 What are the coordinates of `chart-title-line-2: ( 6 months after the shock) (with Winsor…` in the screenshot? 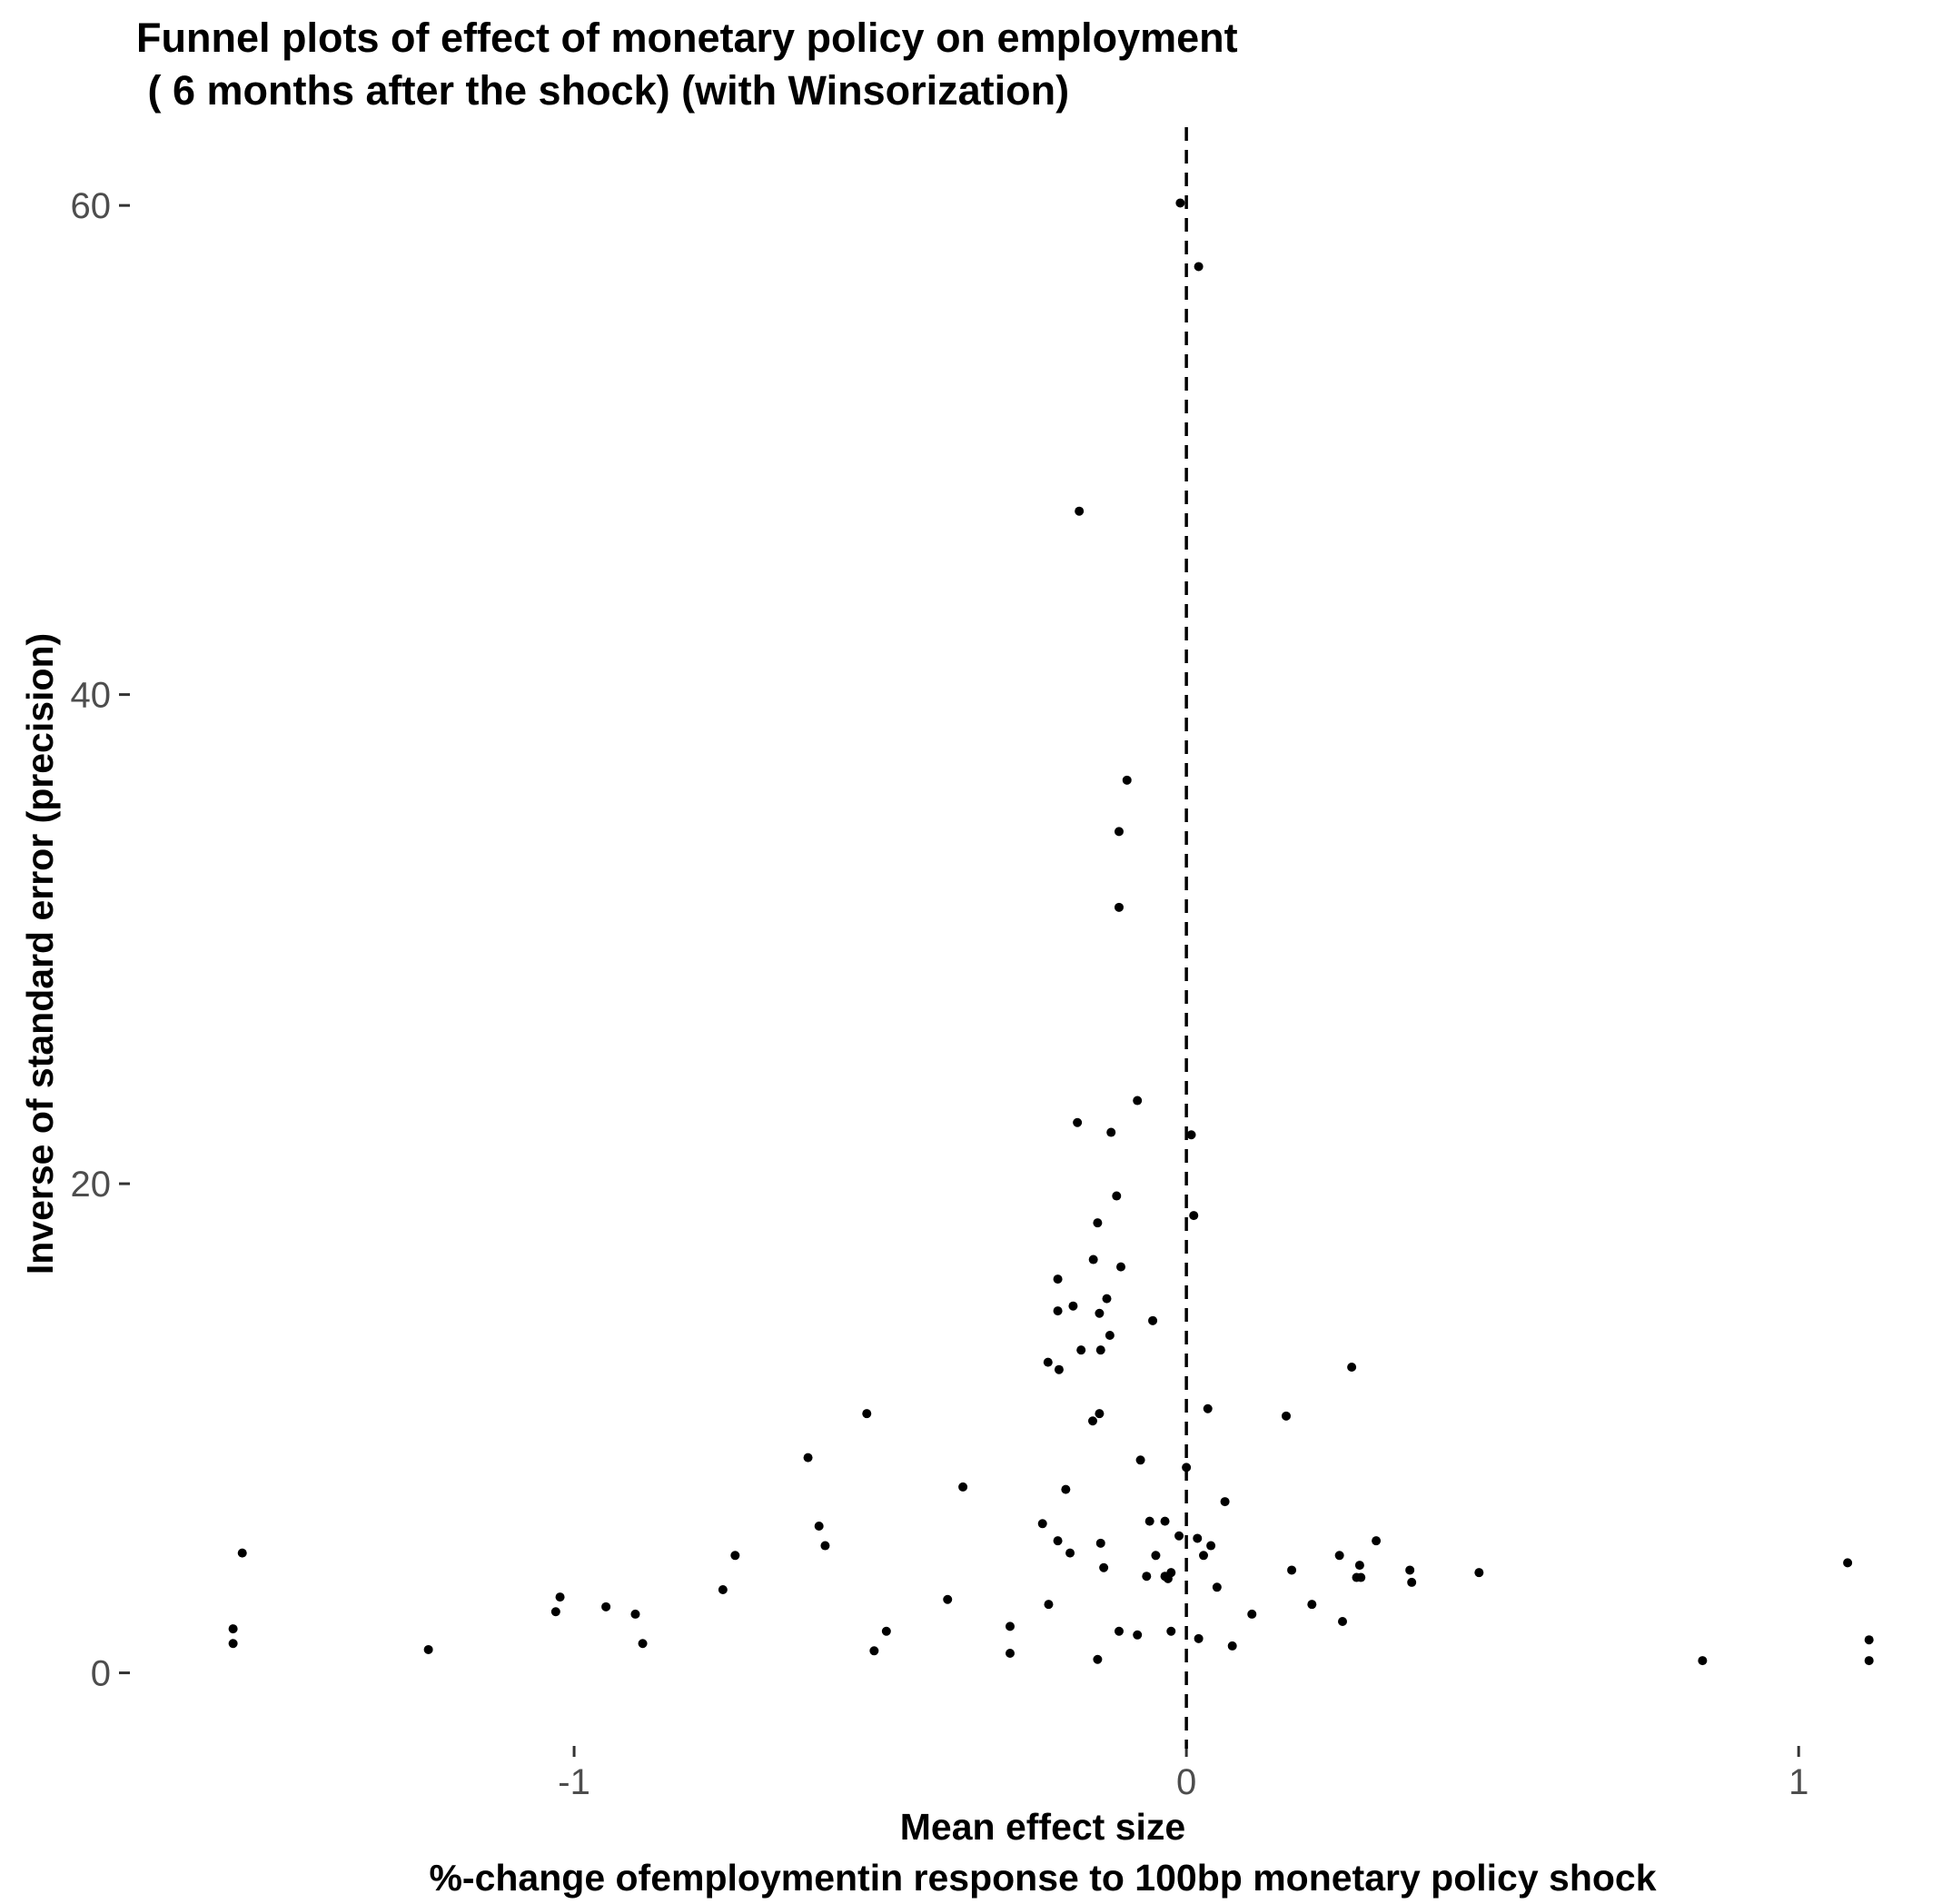 It's located at (603, 90).